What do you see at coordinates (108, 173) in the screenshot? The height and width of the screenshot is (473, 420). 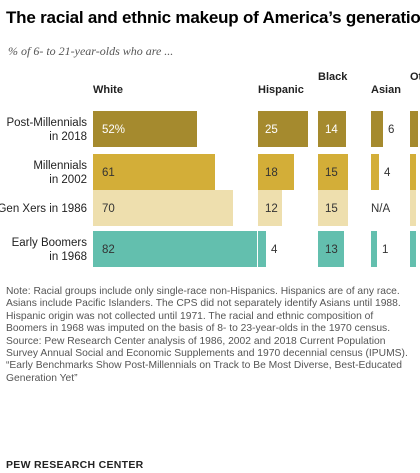 I see `value-label-white: 61` at bounding box center [108, 173].